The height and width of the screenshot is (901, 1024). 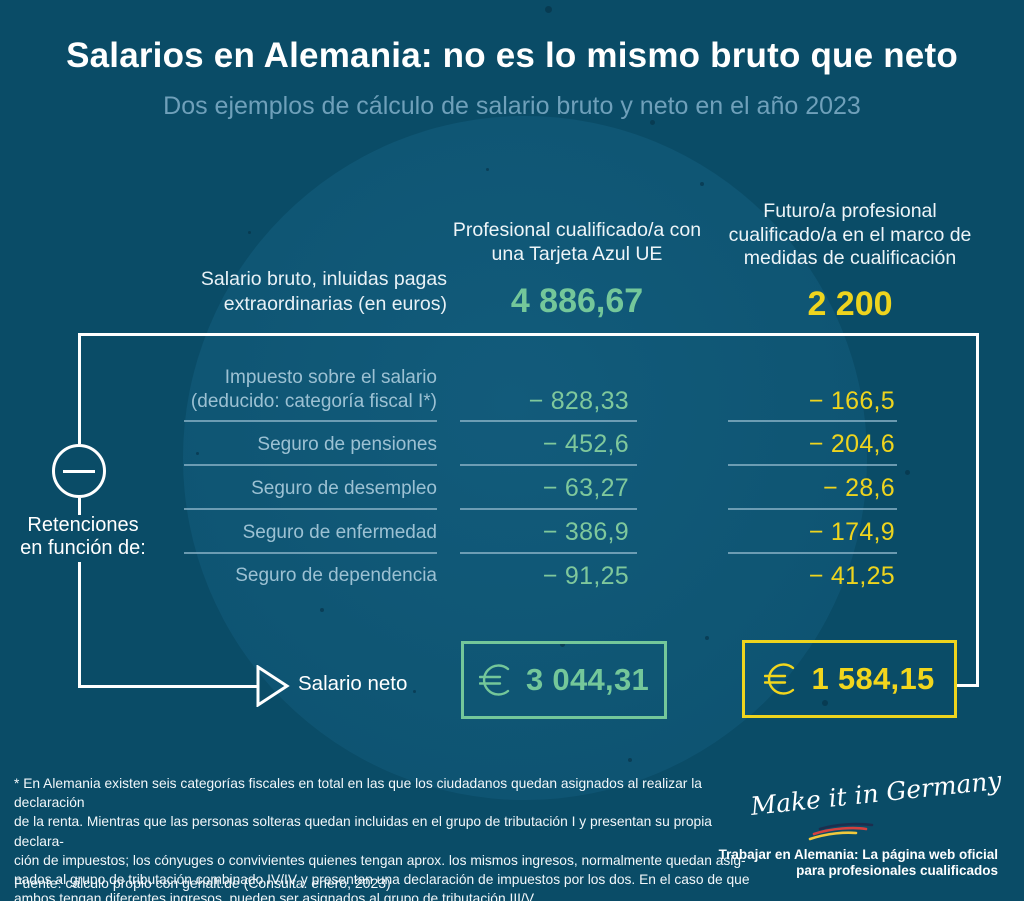 I want to click on row-label-pension: Seguro de pensiones, so click(x=347, y=444).